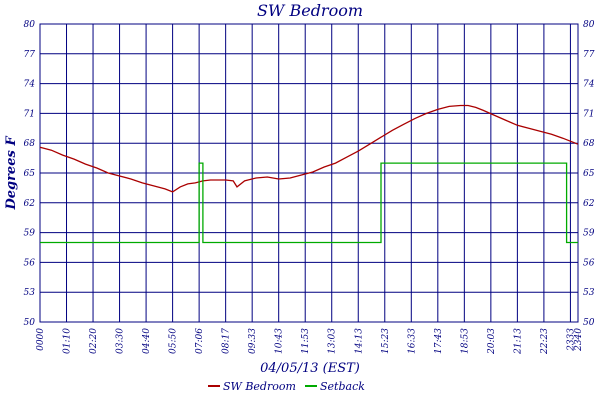 This screenshot has width=600, height=400. I want to click on x-tick-label: 11:53, so click(306, 341).